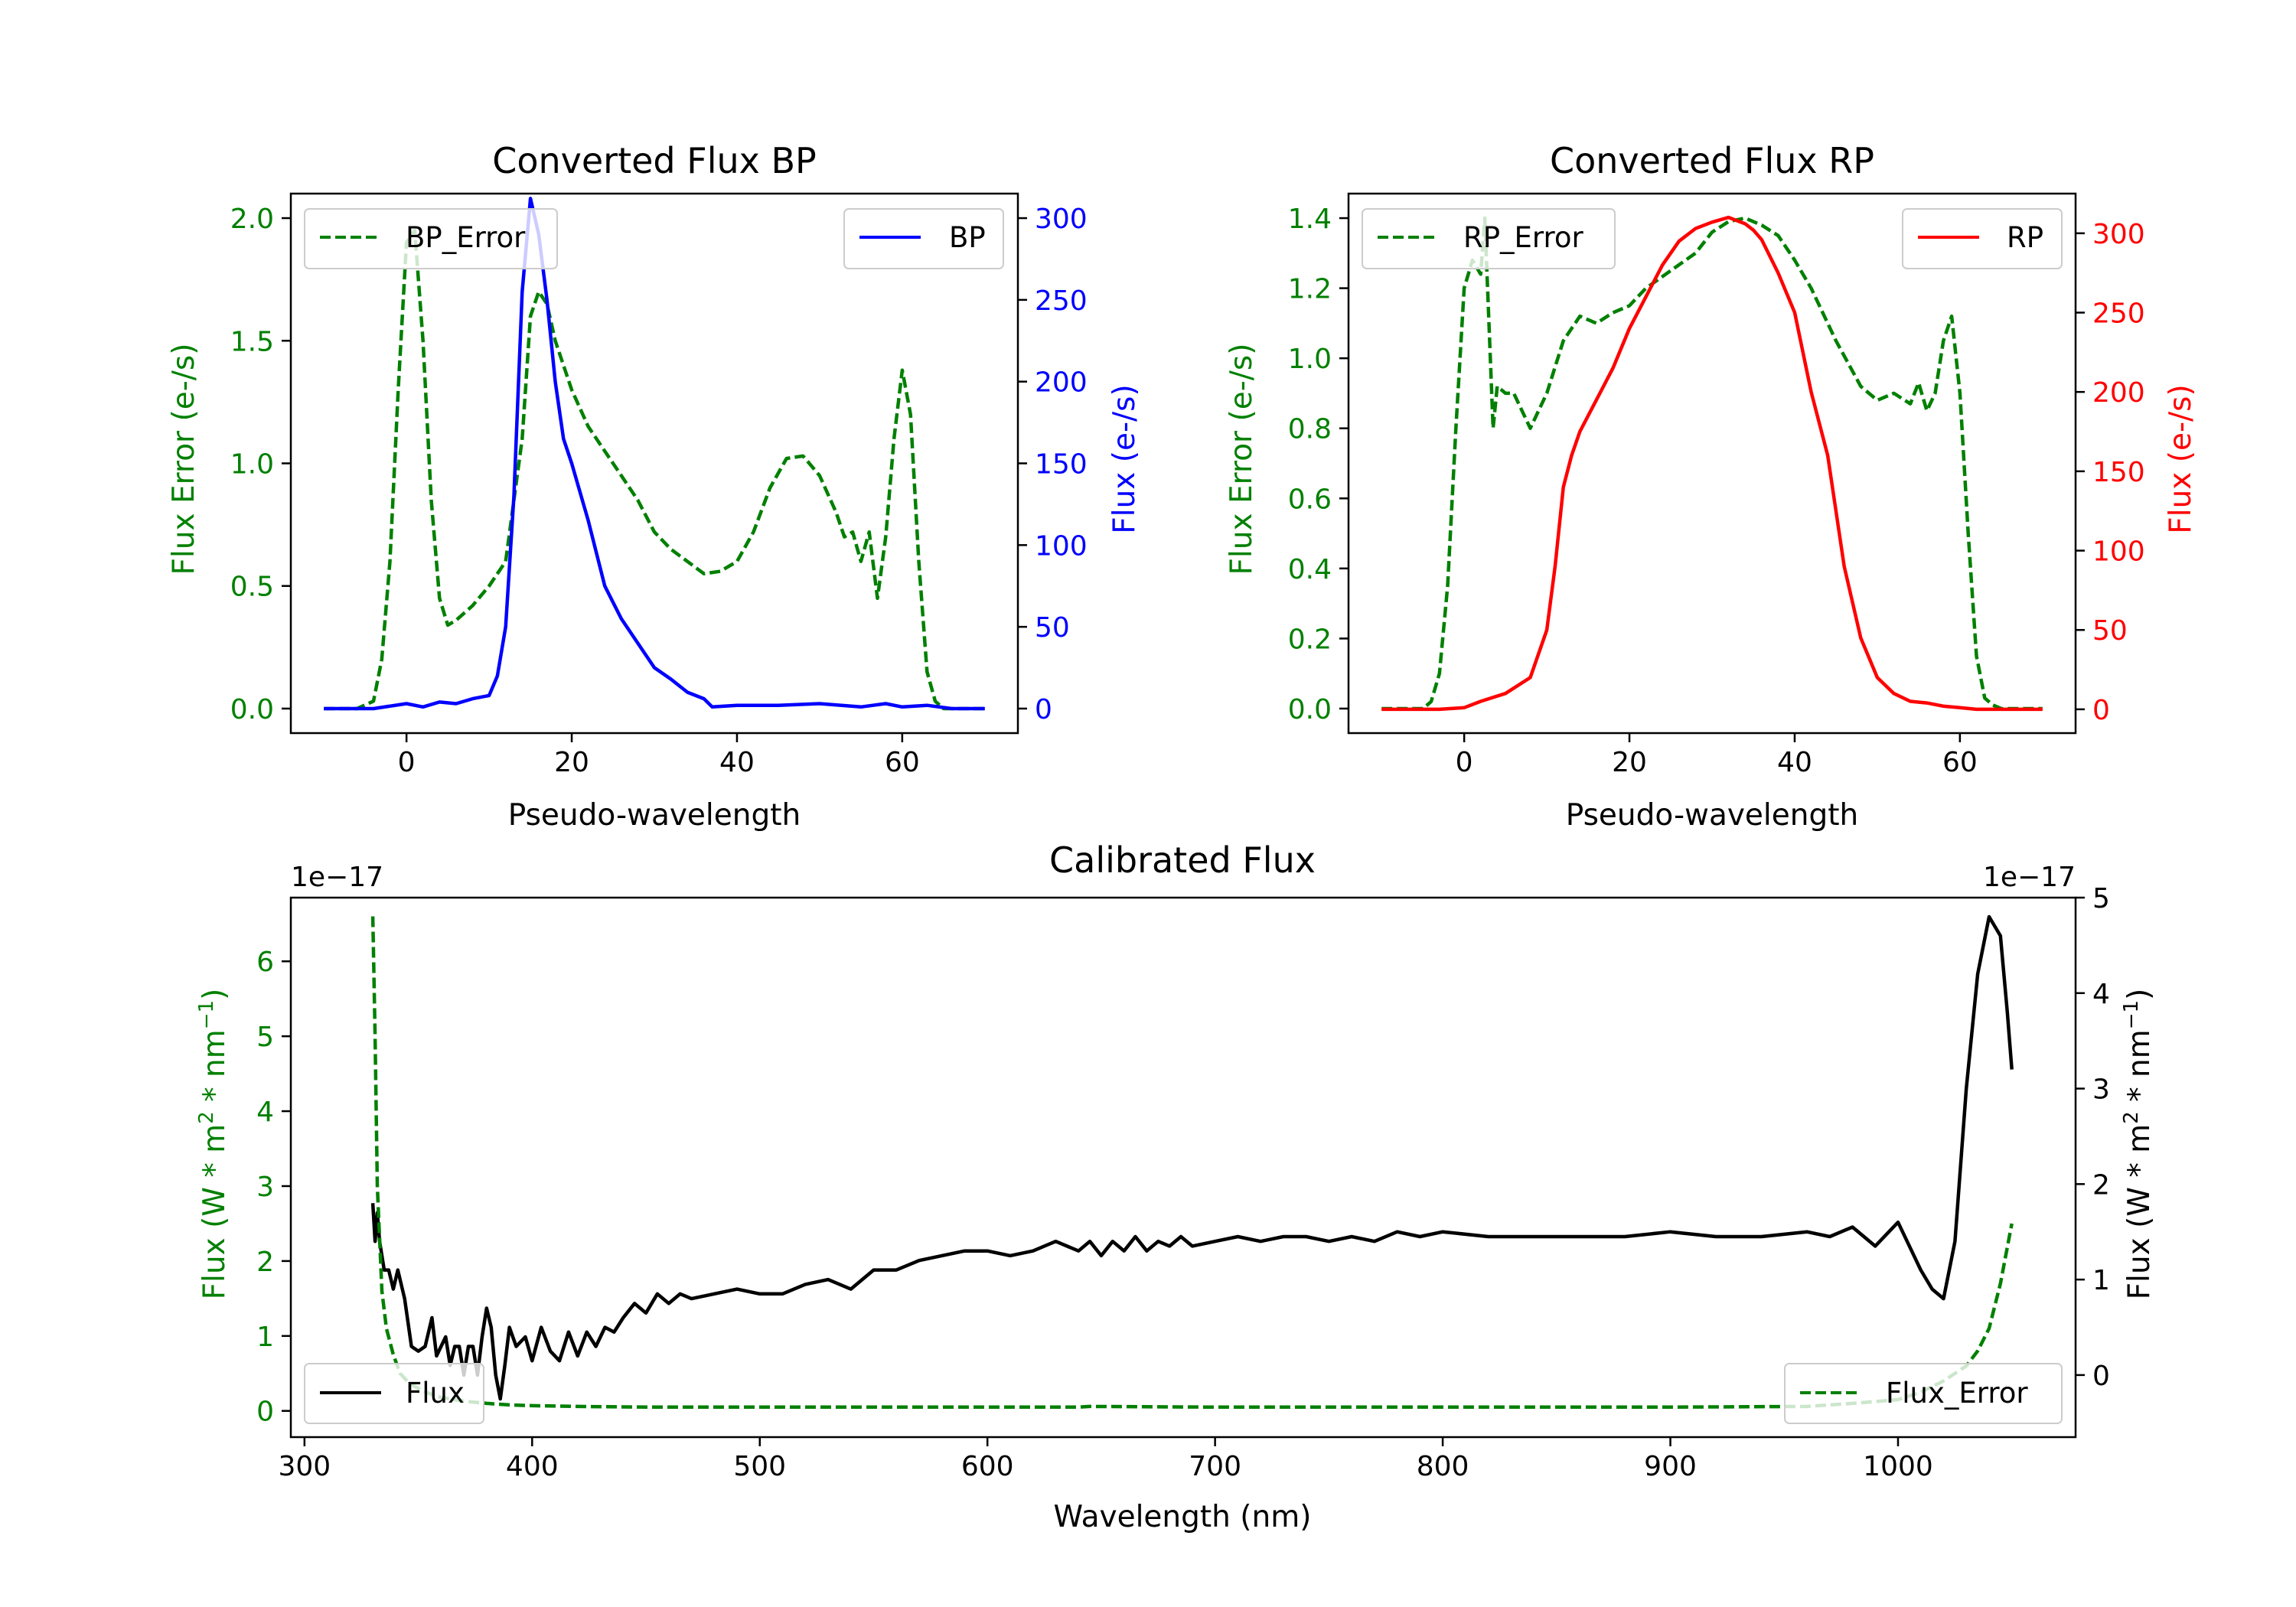 The width and height of the screenshot is (2296, 1607). What do you see at coordinates (265, 1112) in the screenshot?
I see `left-tick-label: 4` at bounding box center [265, 1112].